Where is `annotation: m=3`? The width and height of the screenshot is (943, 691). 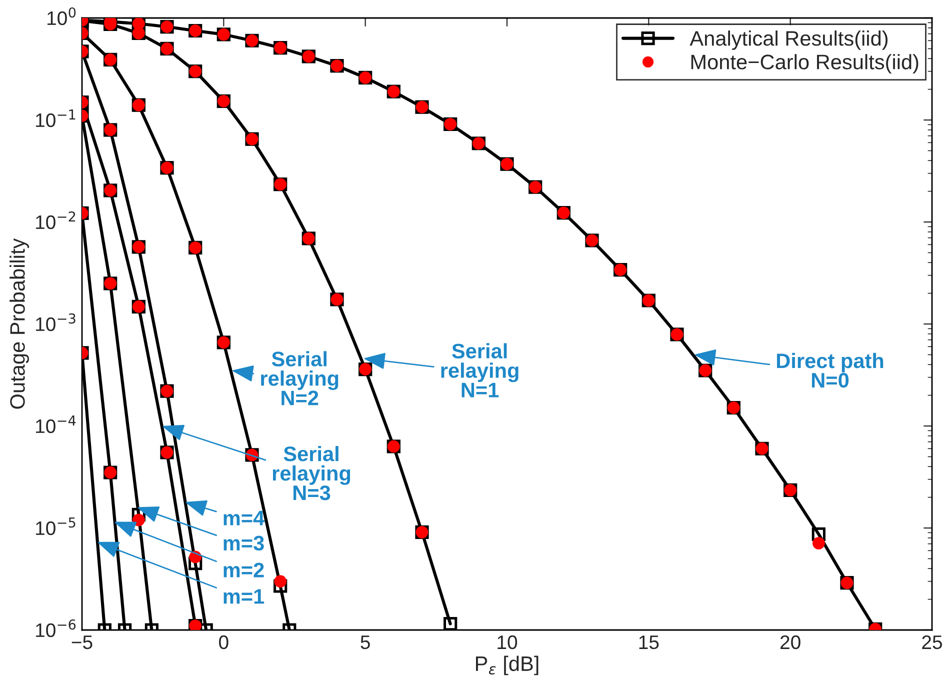
annotation: m=3 is located at coordinates (244, 543).